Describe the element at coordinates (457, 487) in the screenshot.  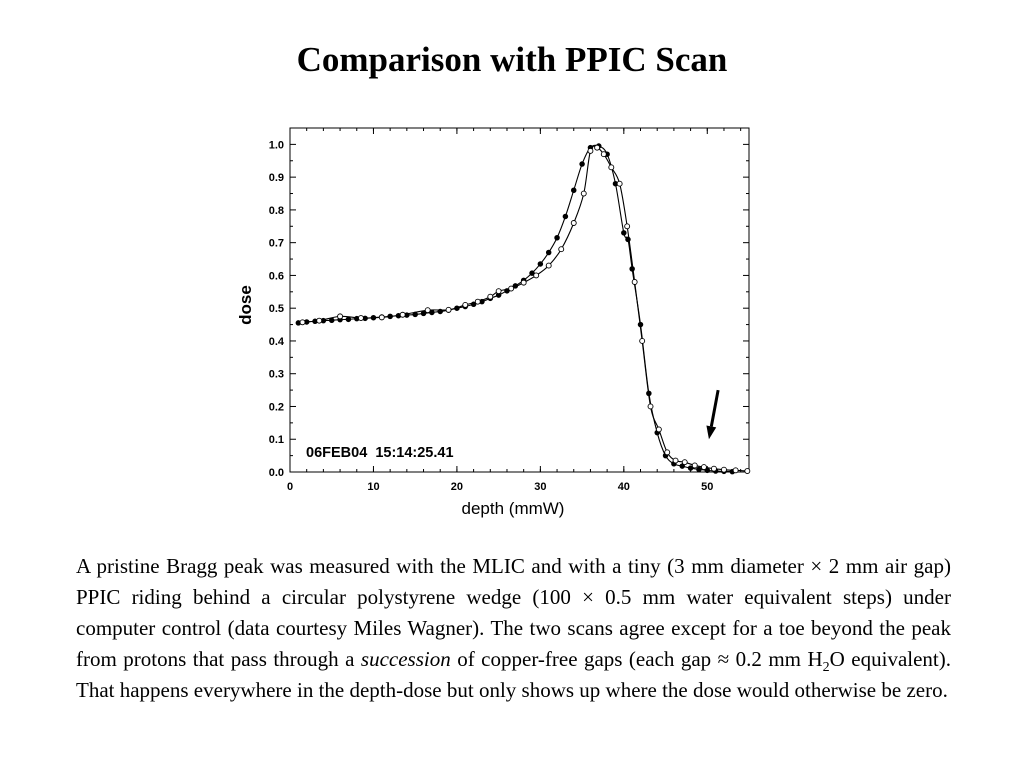
I see `x-tick-label: 20` at that location.